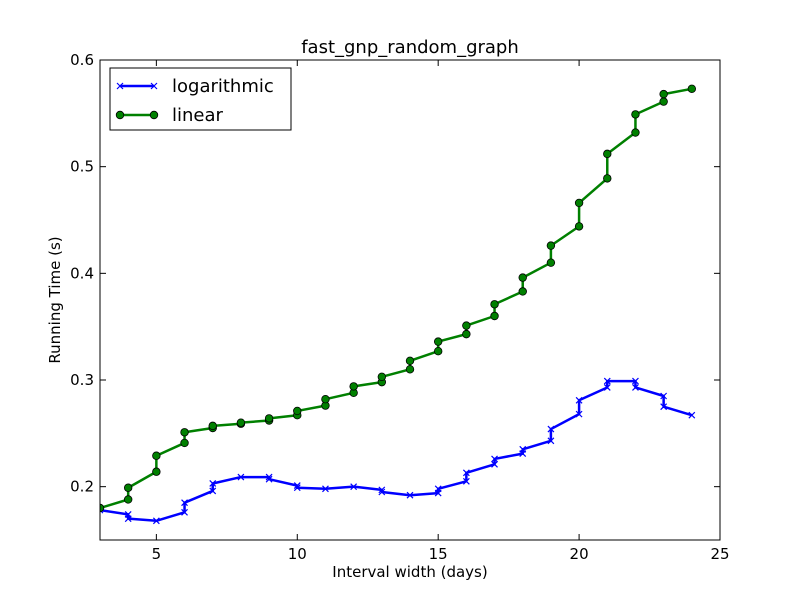 The image size is (800, 600). What do you see at coordinates (82, 273) in the screenshot?
I see `y-tick-label: 0.4` at bounding box center [82, 273].